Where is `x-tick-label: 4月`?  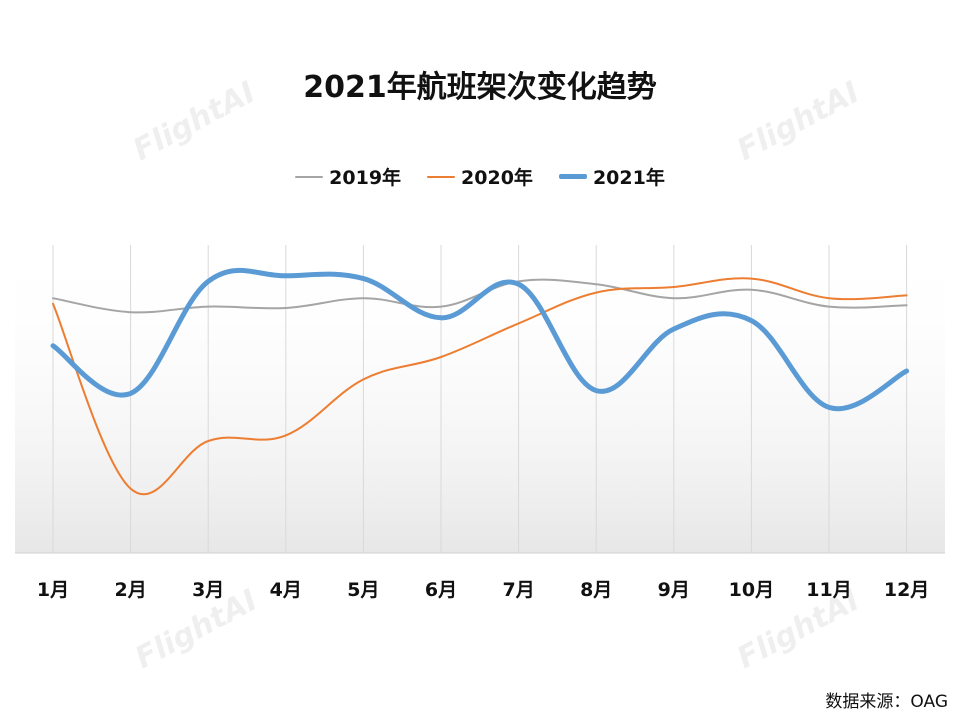
x-tick-label: 4月 is located at coordinates (286, 590).